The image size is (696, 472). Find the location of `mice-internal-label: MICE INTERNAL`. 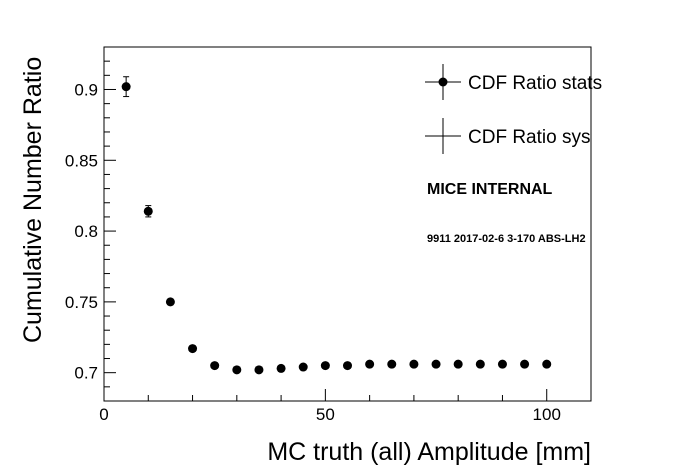

mice-internal-label: MICE INTERNAL is located at coordinates (490, 189).